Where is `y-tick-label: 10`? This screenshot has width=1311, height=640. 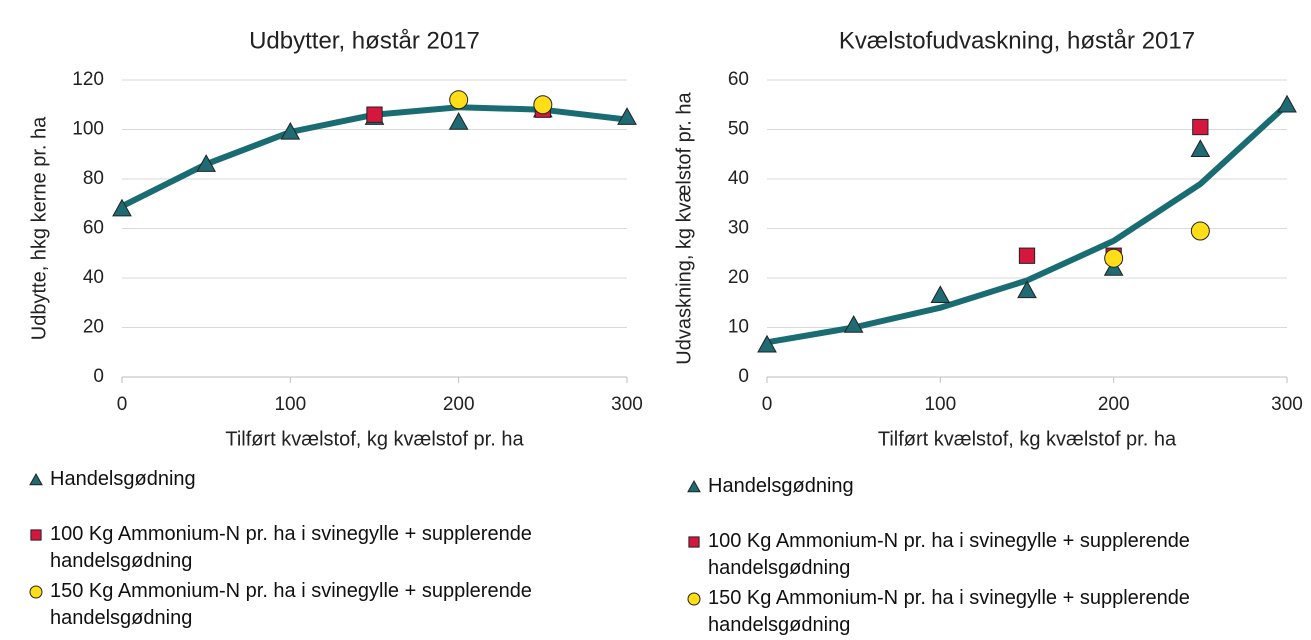
y-tick-label: 10 is located at coordinates (738, 327).